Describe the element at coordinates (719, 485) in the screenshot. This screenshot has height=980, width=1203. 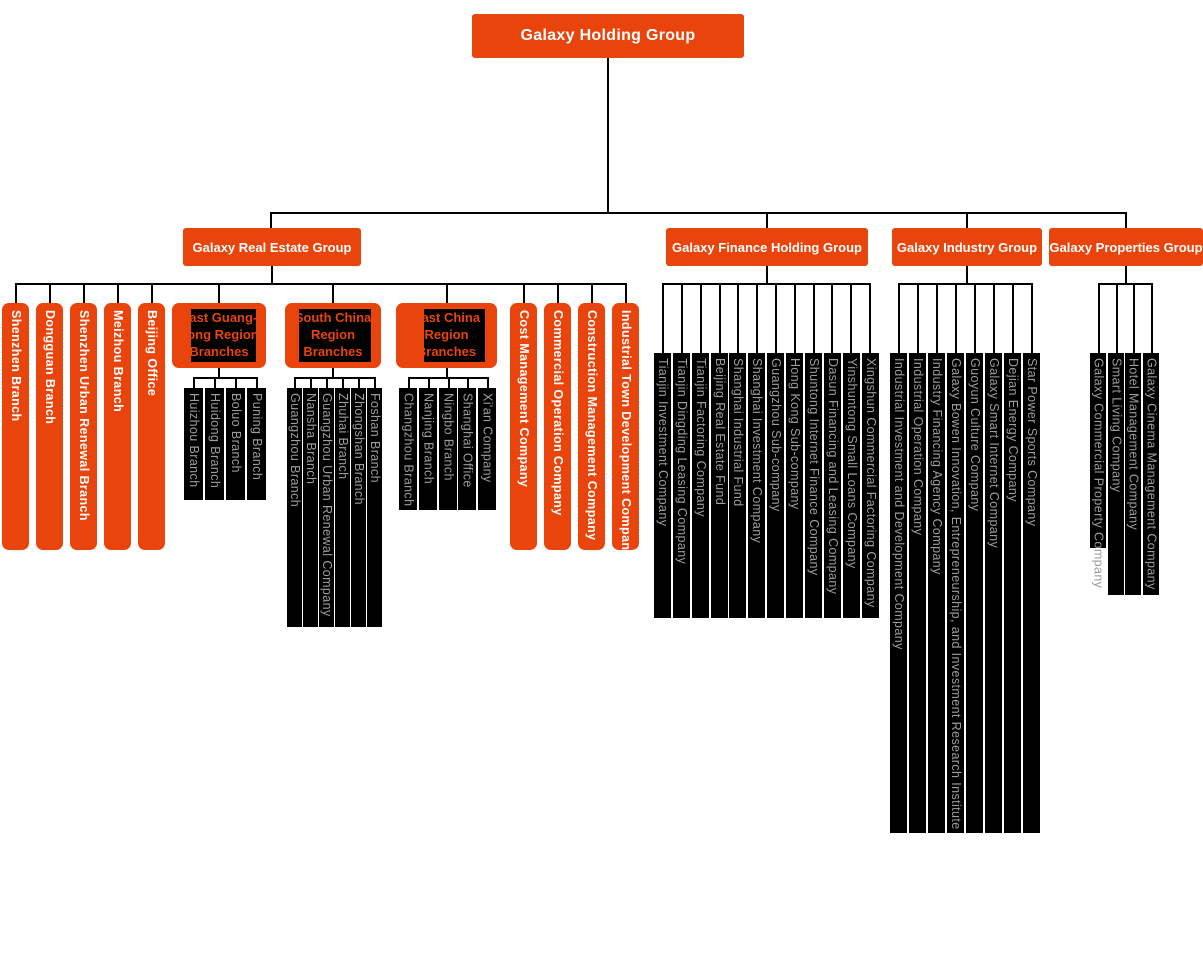
I see `node-beijing-real-estate-fund: Beijing Real Estate Fund` at that location.